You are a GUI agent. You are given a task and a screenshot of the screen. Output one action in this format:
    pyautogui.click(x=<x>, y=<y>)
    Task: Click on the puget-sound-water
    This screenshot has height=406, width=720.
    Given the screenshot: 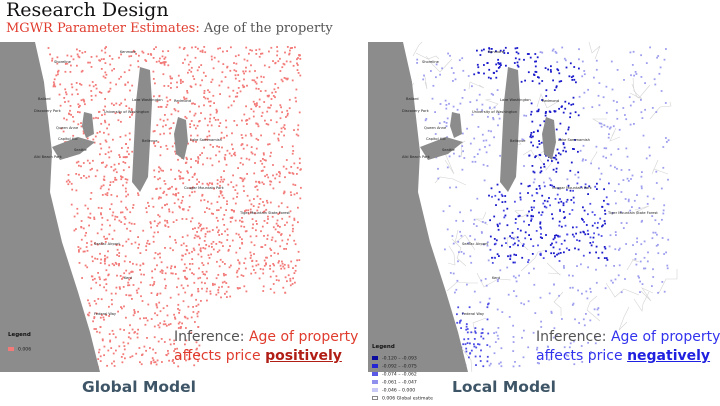 What is the action you would take?
    pyautogui.click(x=418, y=207)
    